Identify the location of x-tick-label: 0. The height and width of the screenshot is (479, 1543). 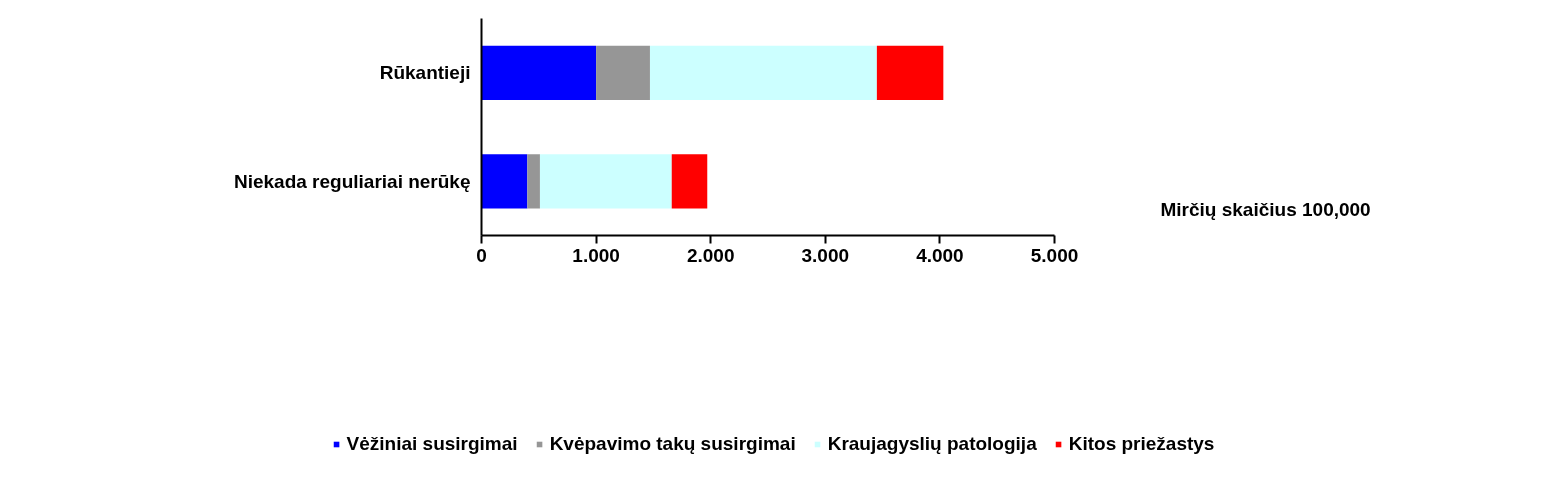
(481, 255).